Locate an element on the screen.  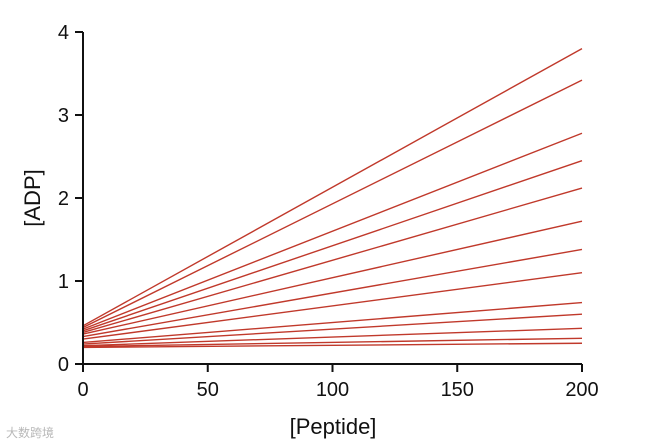
y-tick-label: 0 is located at coordinates (63, 365).